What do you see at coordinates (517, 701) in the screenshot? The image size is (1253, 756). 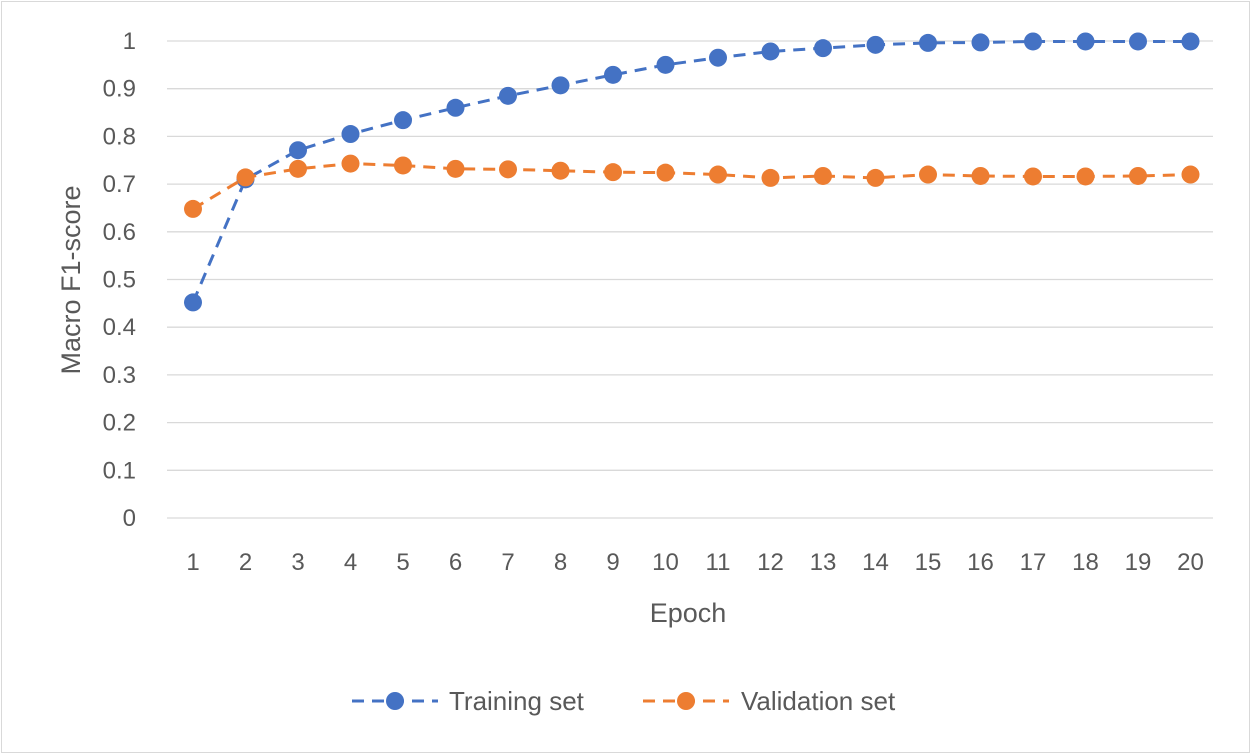 I see `legend-label-training: Training set` at bounding box center [517, 701].